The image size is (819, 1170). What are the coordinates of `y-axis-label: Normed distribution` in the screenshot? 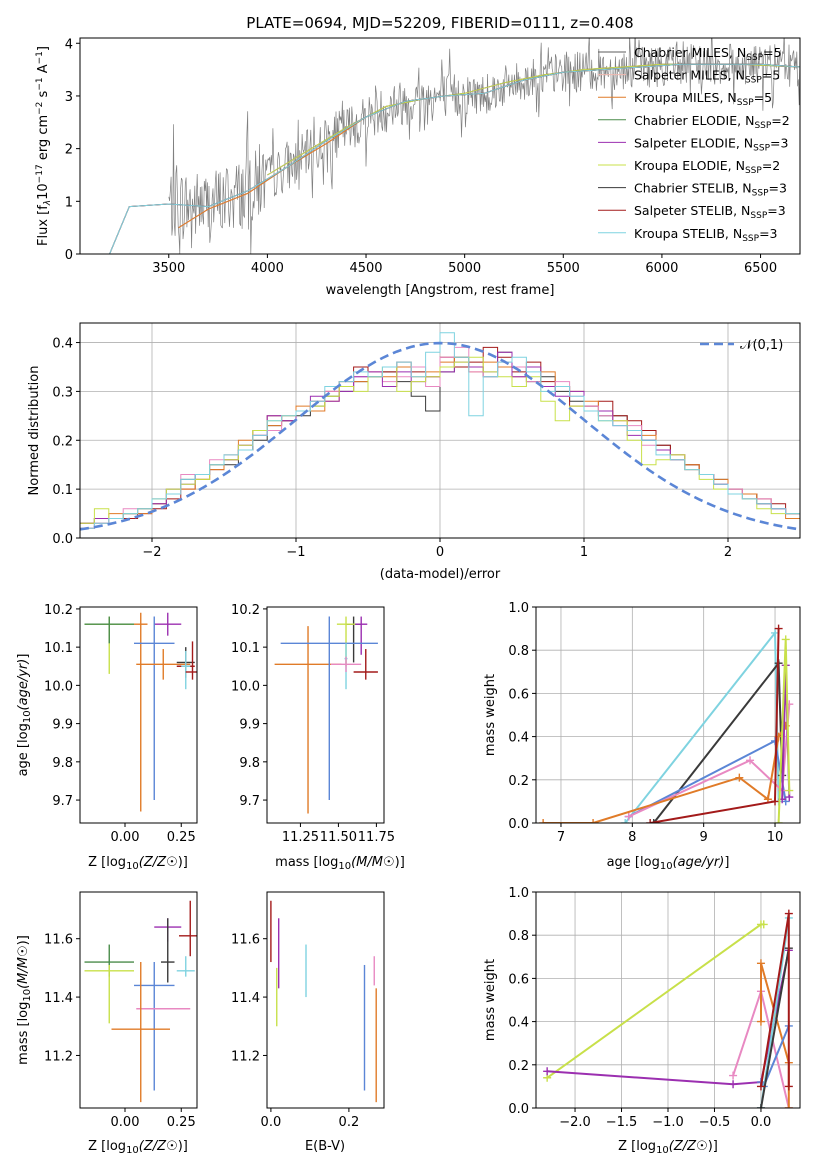 It's located at (34, 431).